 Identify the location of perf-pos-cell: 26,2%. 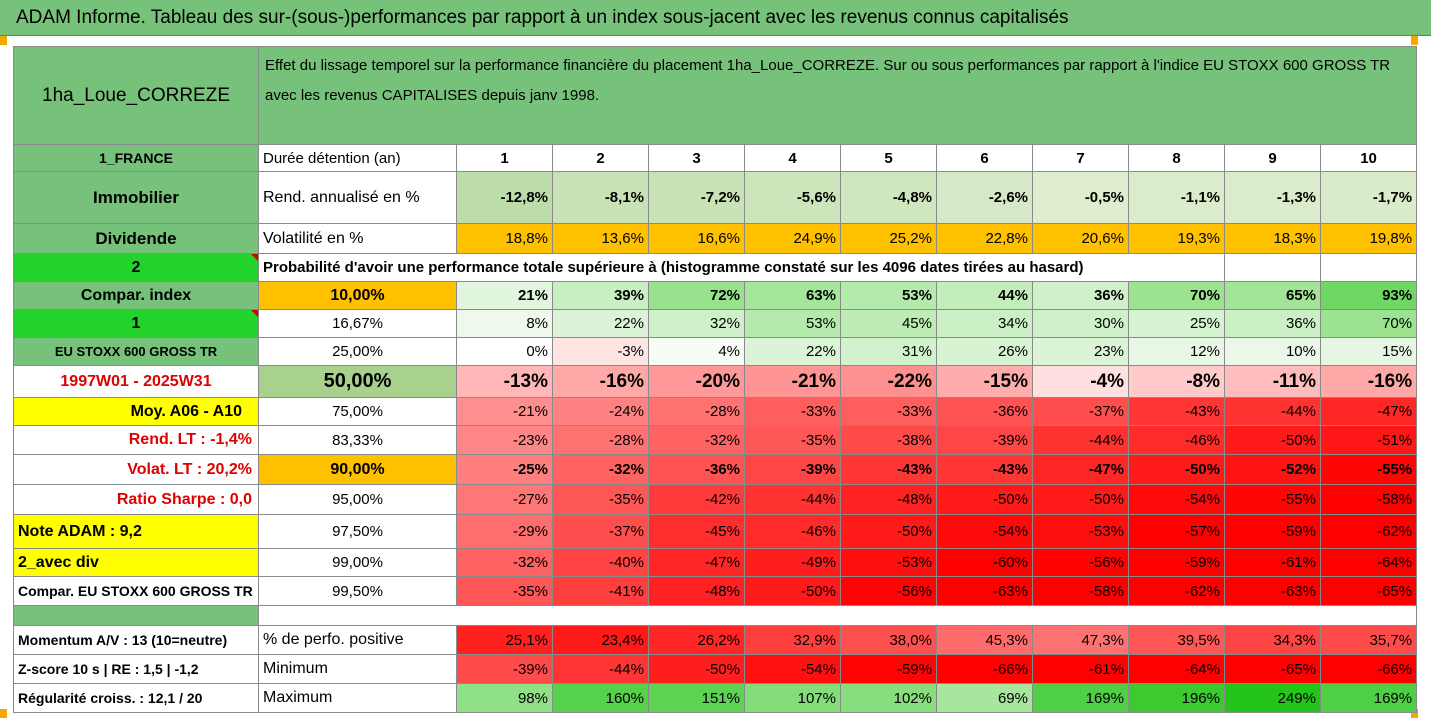
(696, 640).